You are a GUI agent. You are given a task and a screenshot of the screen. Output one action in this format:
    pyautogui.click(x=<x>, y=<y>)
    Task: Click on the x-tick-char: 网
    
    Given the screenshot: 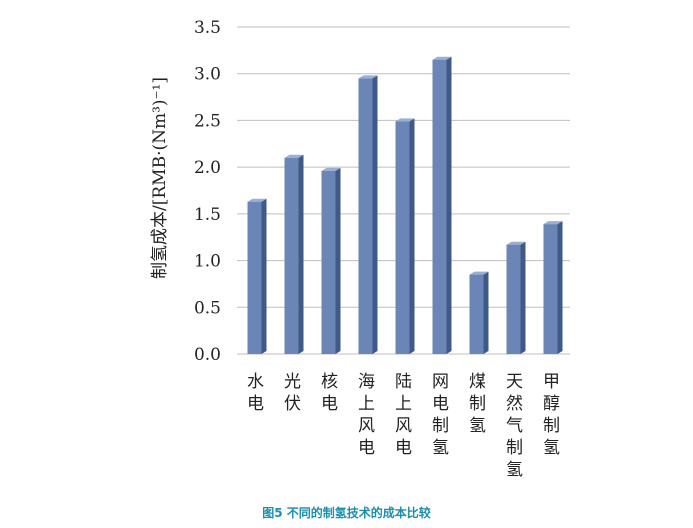 What is the action you would take?
    pyautogui.click(x=440, y=382)
    